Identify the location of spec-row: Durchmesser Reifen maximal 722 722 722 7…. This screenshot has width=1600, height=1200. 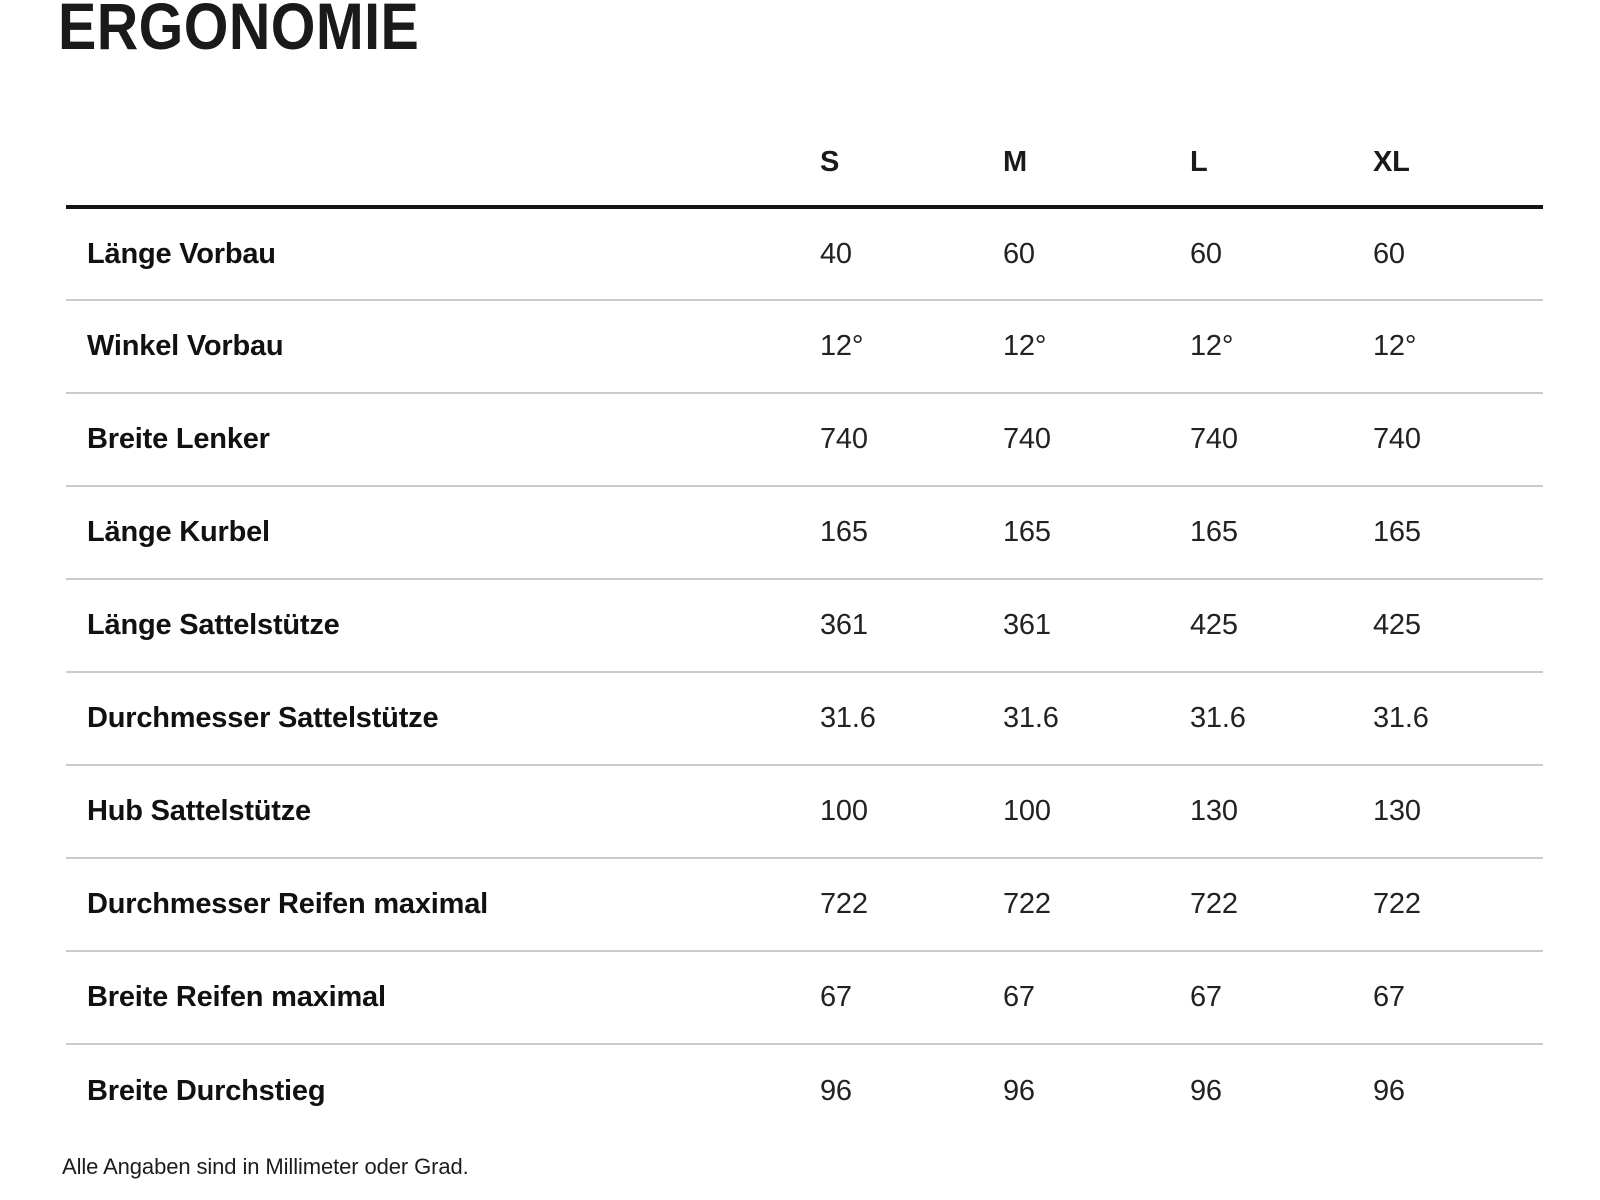
(804, 905).